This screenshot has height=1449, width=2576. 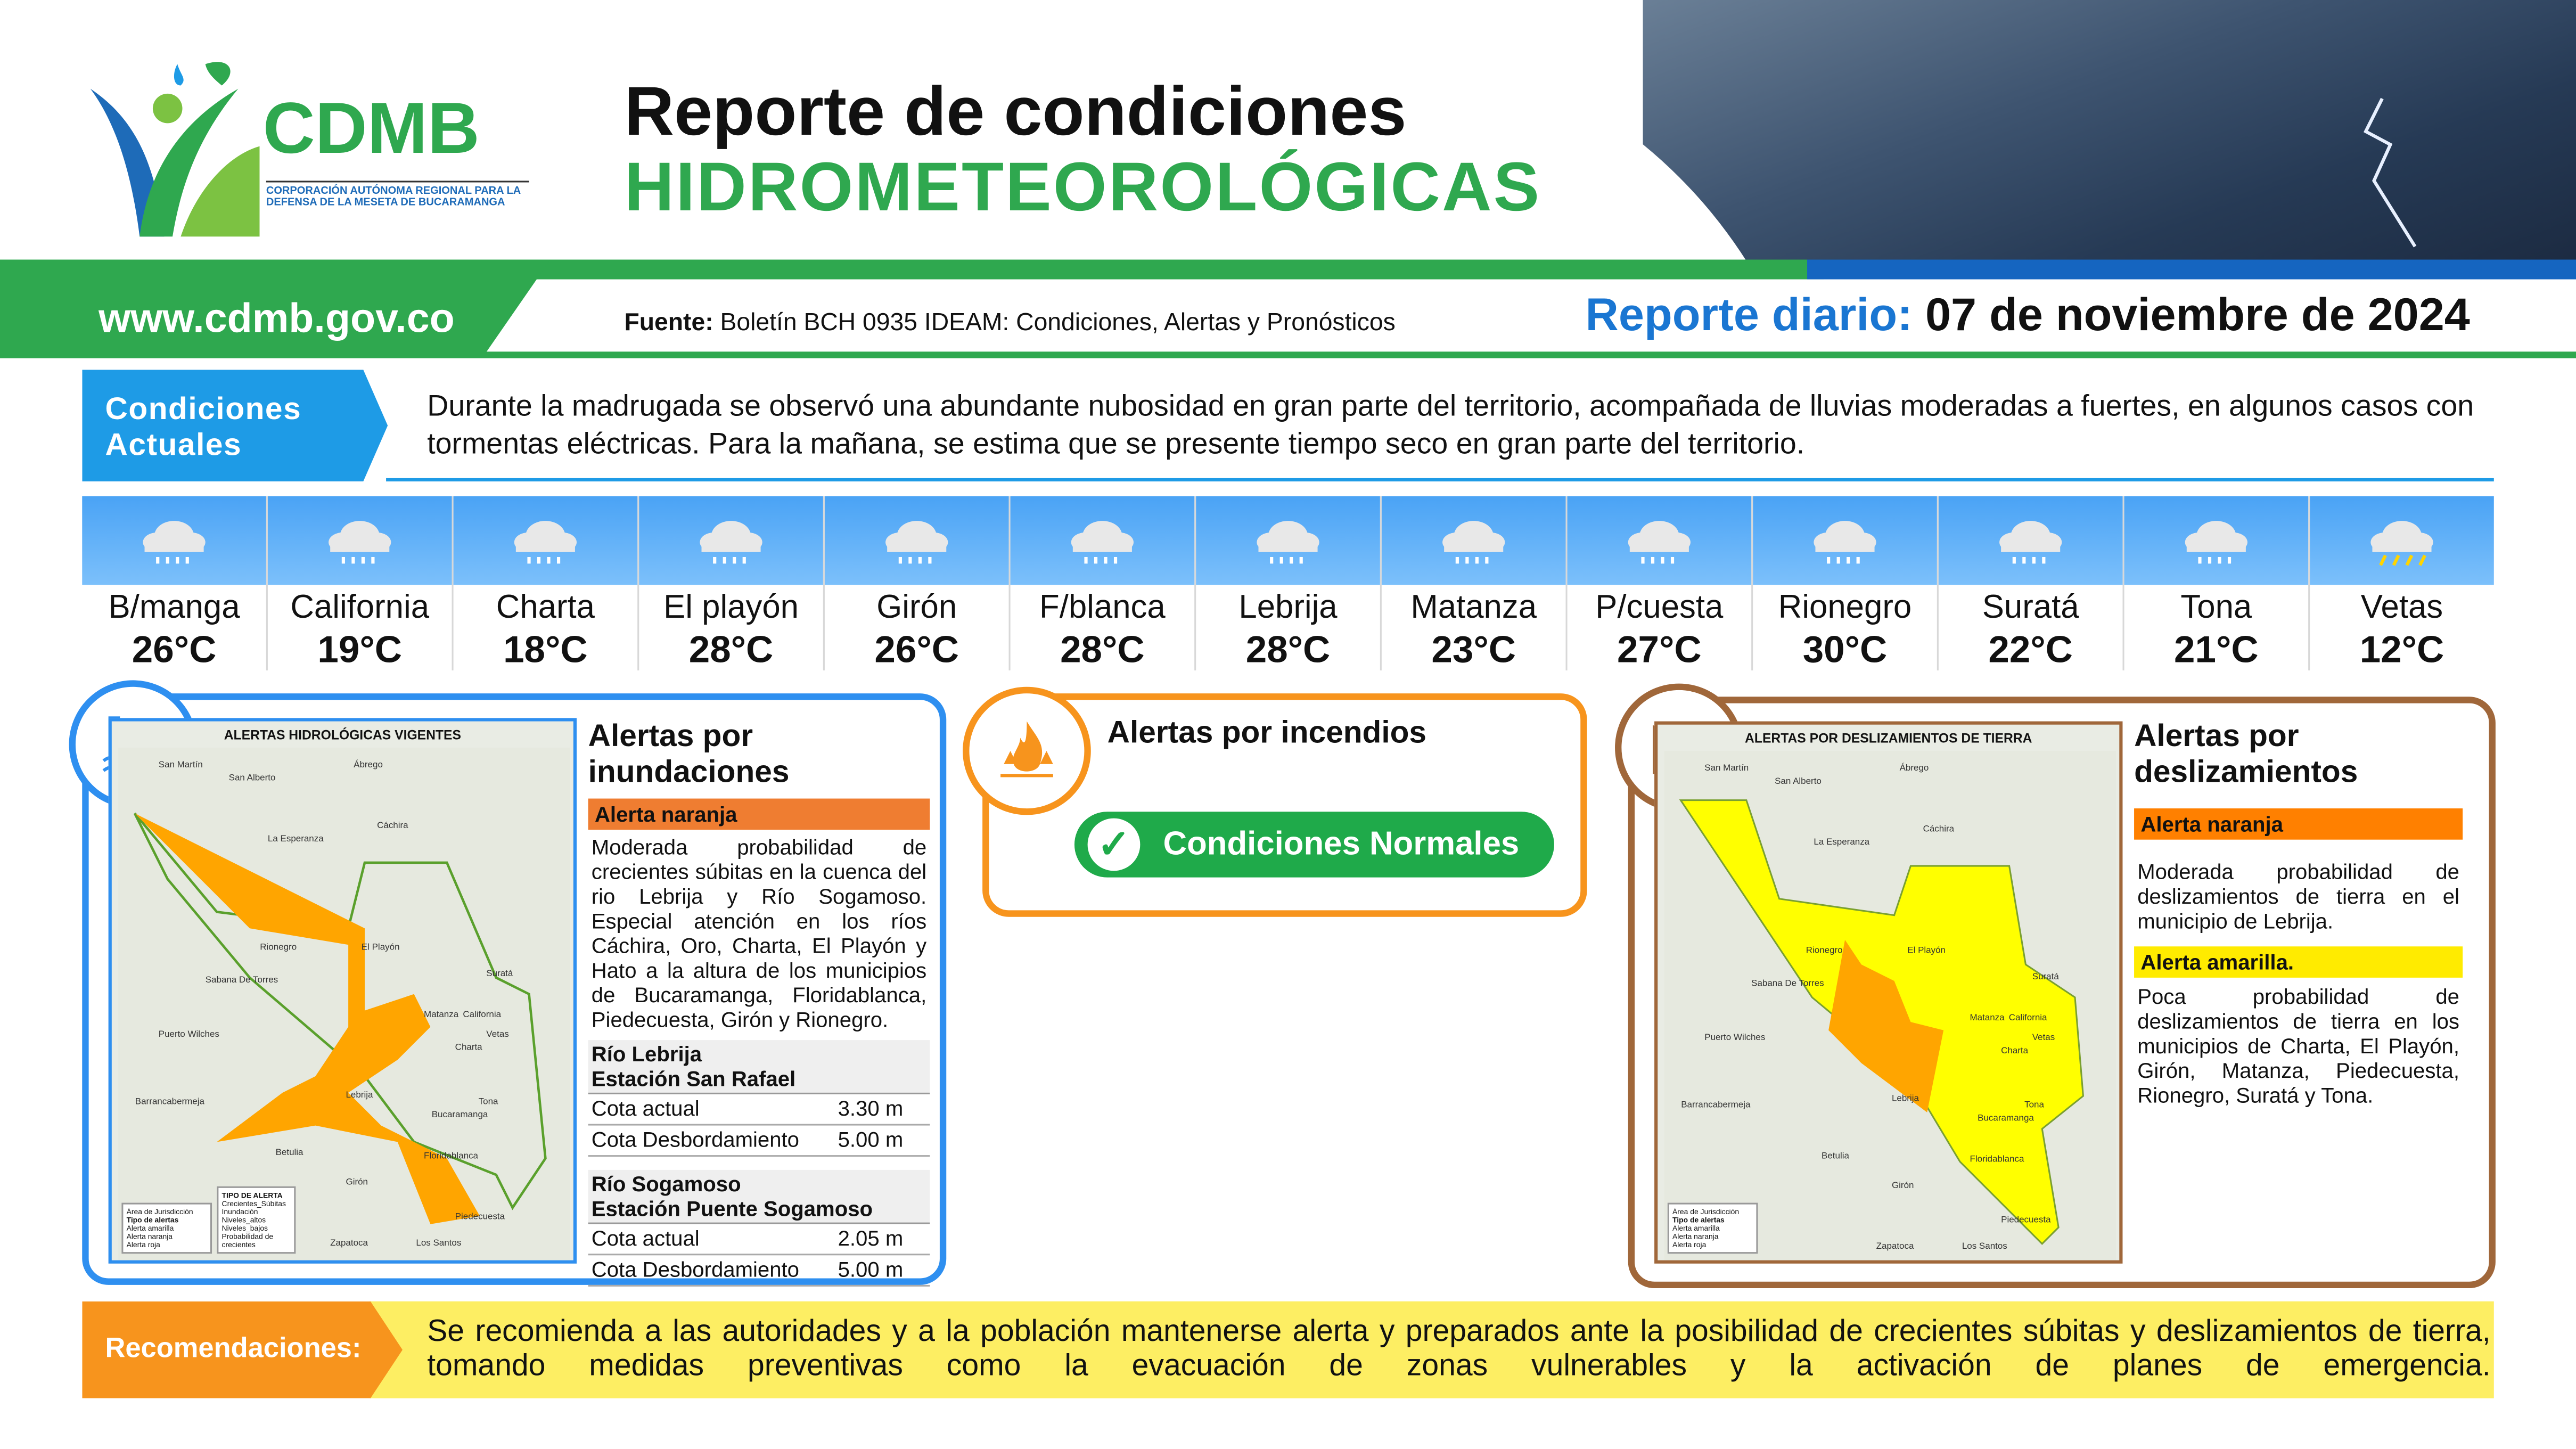 I want to click on city-name: Tona, so click(x=2216, y=608).